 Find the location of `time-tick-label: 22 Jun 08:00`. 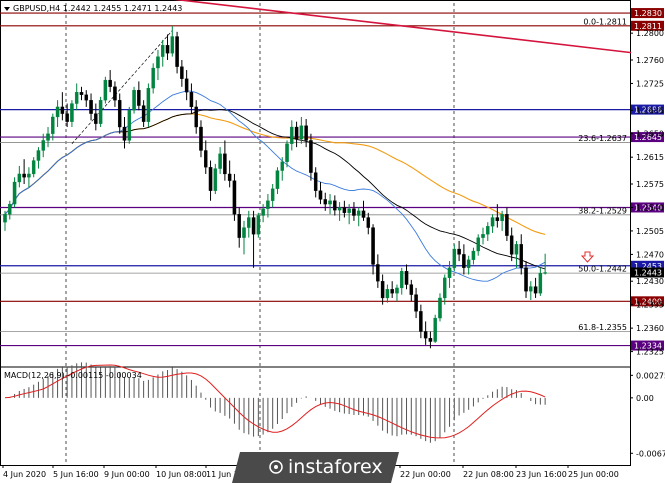

time-tick-label: 22 Jun 08:00 is located at coordinates (488, 474).